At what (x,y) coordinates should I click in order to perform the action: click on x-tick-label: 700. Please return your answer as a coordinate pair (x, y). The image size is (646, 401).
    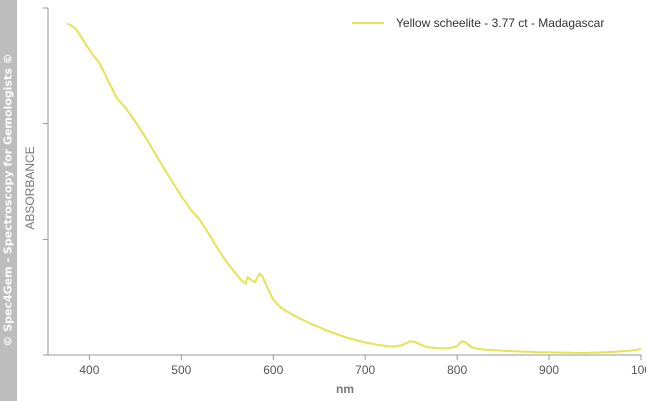
    Looking at the image, I should click on (365, 370).